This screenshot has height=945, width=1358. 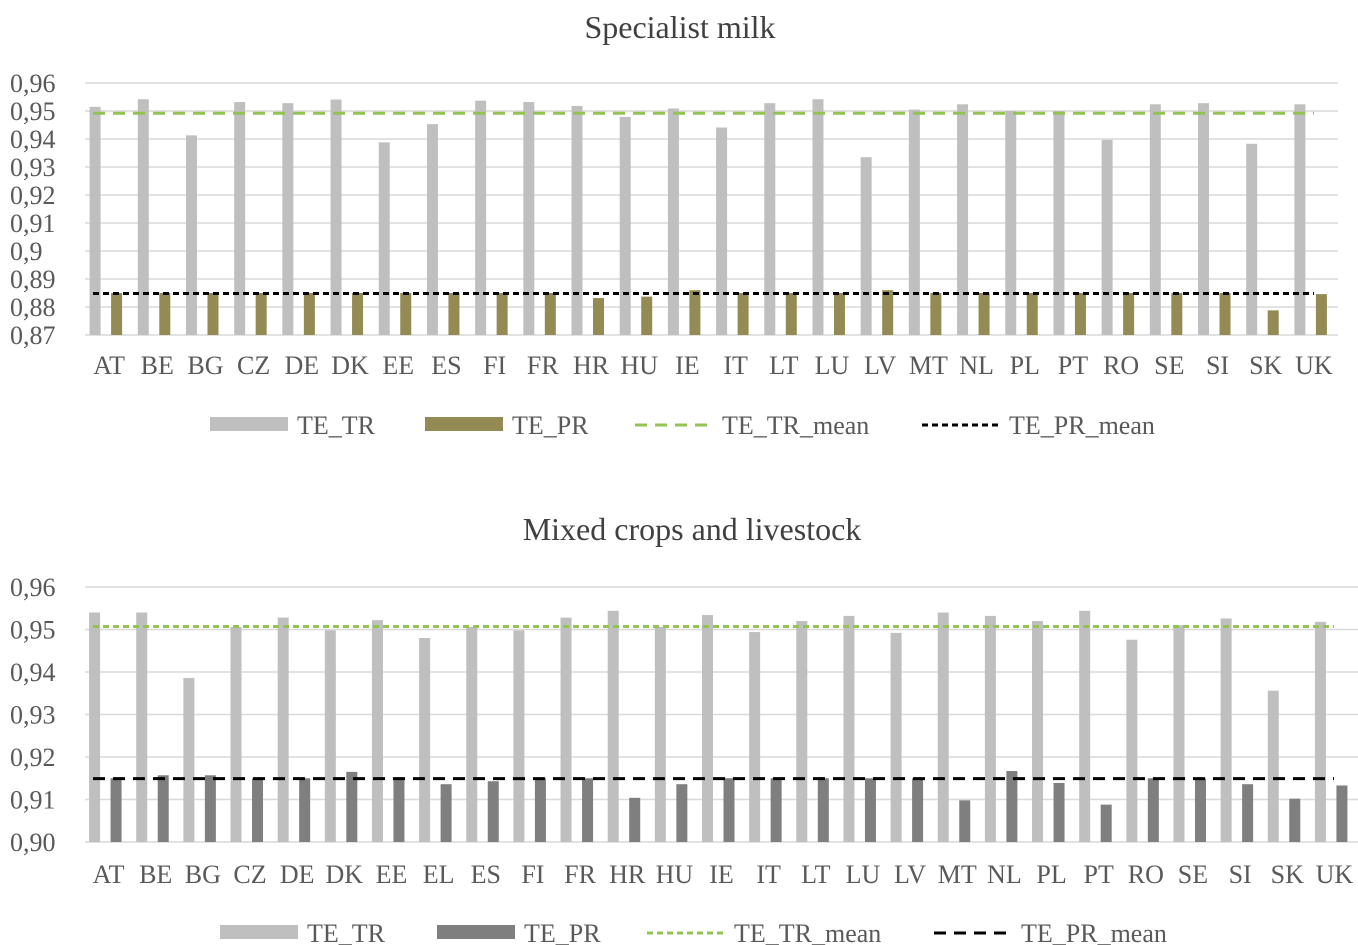 I want to click on x-tick-label: ES, so click(x=446, y=365).